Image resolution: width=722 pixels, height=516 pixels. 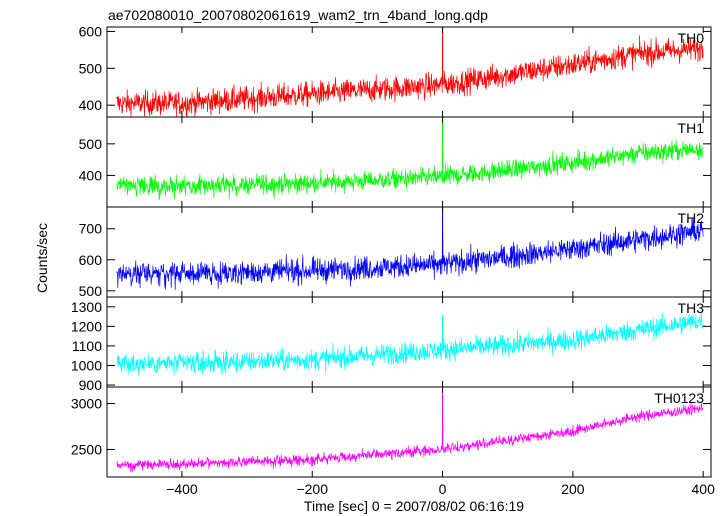 I want to click on y-tick-label: 2500, so click(x=86, y=449).